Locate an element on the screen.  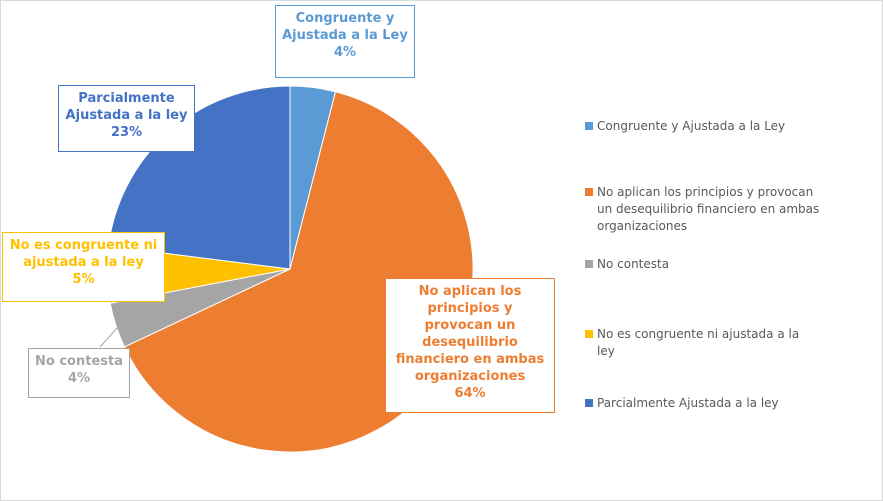
leader-line is located at coordinates (108, 337).